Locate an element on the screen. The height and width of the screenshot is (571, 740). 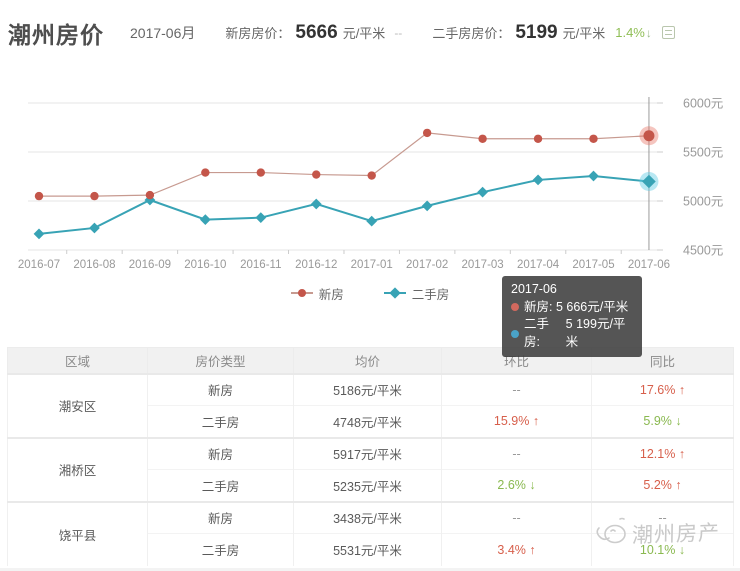
second-price-value: 5199 is located at coordinates (536, 32).